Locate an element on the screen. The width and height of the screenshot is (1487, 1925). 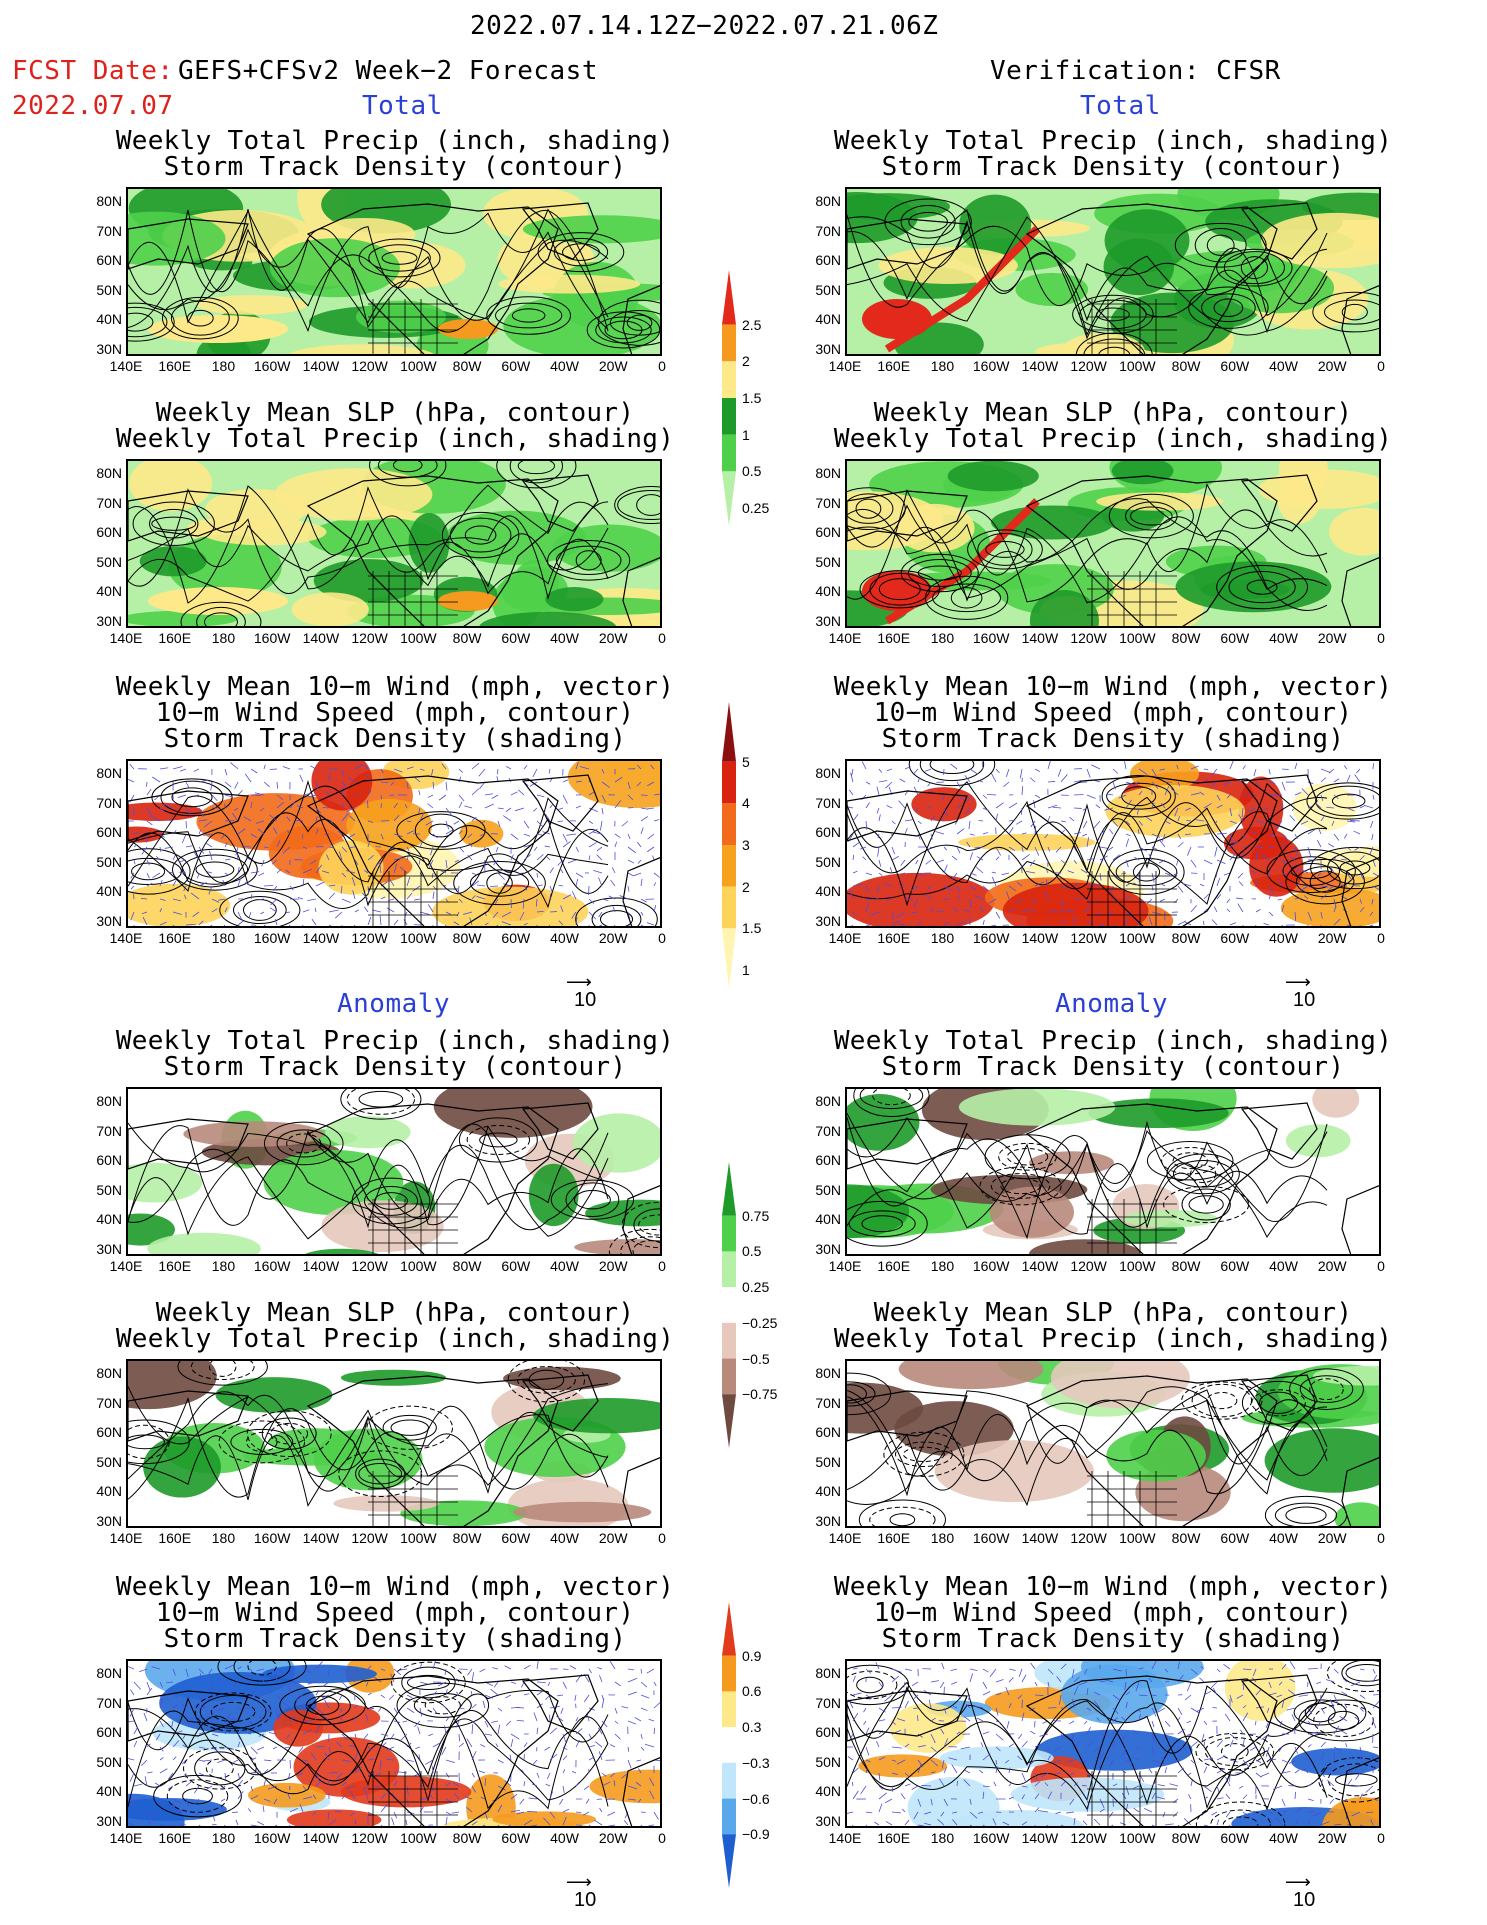
fcst-date-label: FCST Date: is located at coordinates (93, 71).